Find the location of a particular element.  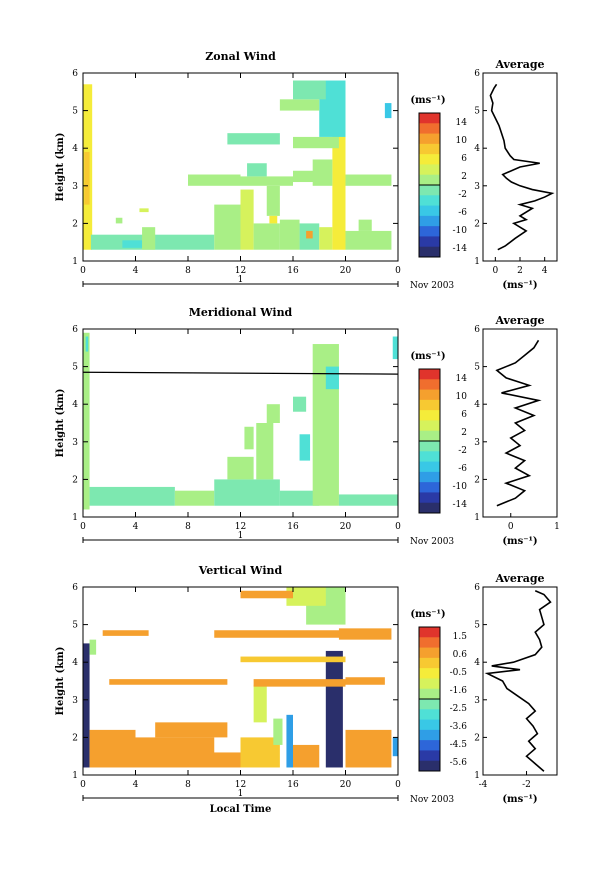

colorbar-tick-label: -14 is located at coordinates (460, 249).